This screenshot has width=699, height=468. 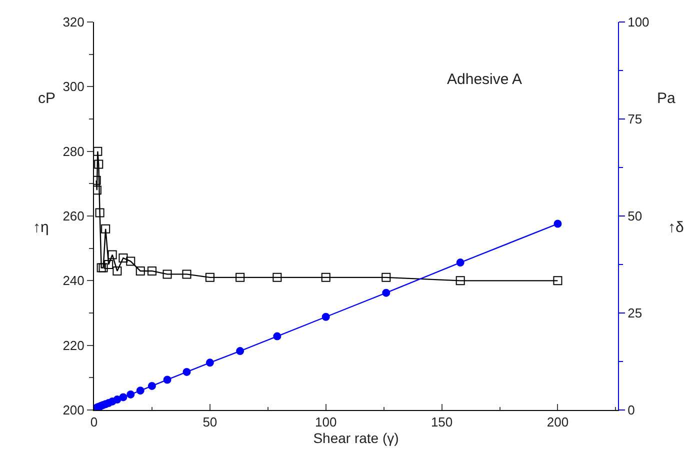 I want to click on y-tick-label: 300, so click(x=73, y=86).